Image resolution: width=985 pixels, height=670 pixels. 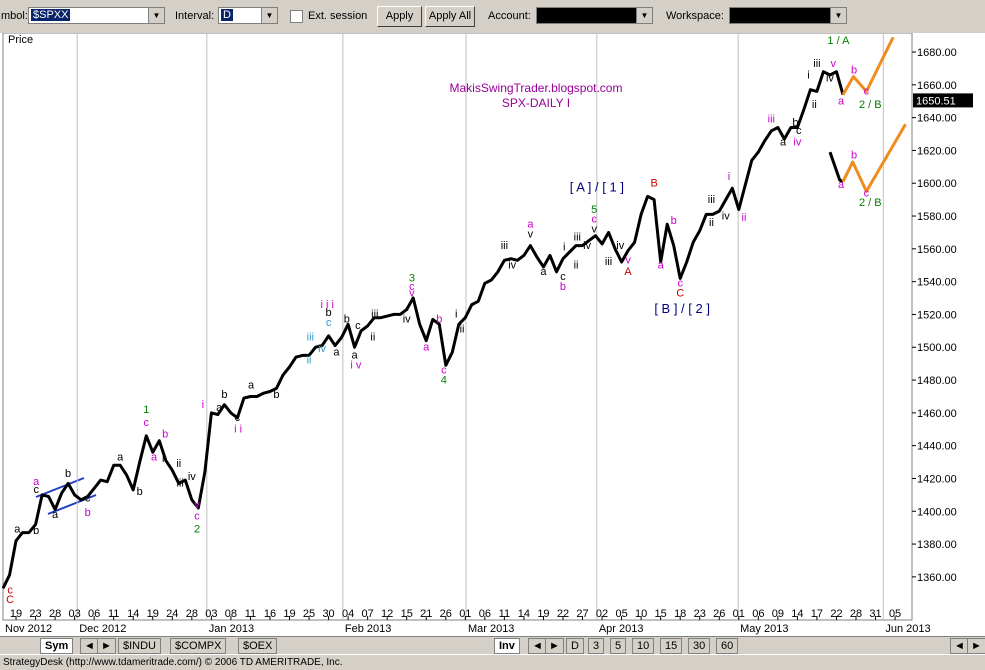 What do you see at coordinates (296, 16) in the screenshot?
I see `ext-session-checkbox` at bounding box center [296, 16].